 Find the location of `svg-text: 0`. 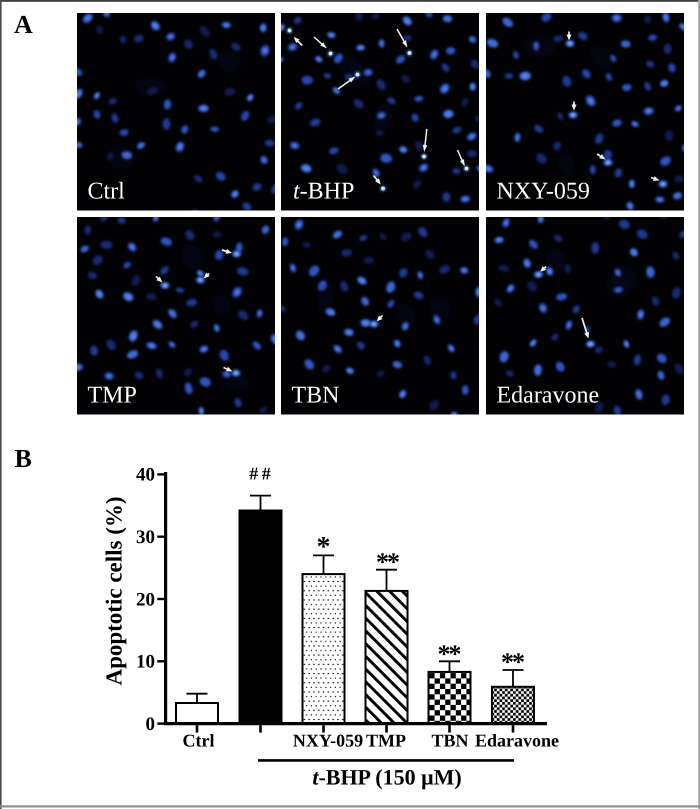

svg-text: 0 is located at coordinates (151, 724).